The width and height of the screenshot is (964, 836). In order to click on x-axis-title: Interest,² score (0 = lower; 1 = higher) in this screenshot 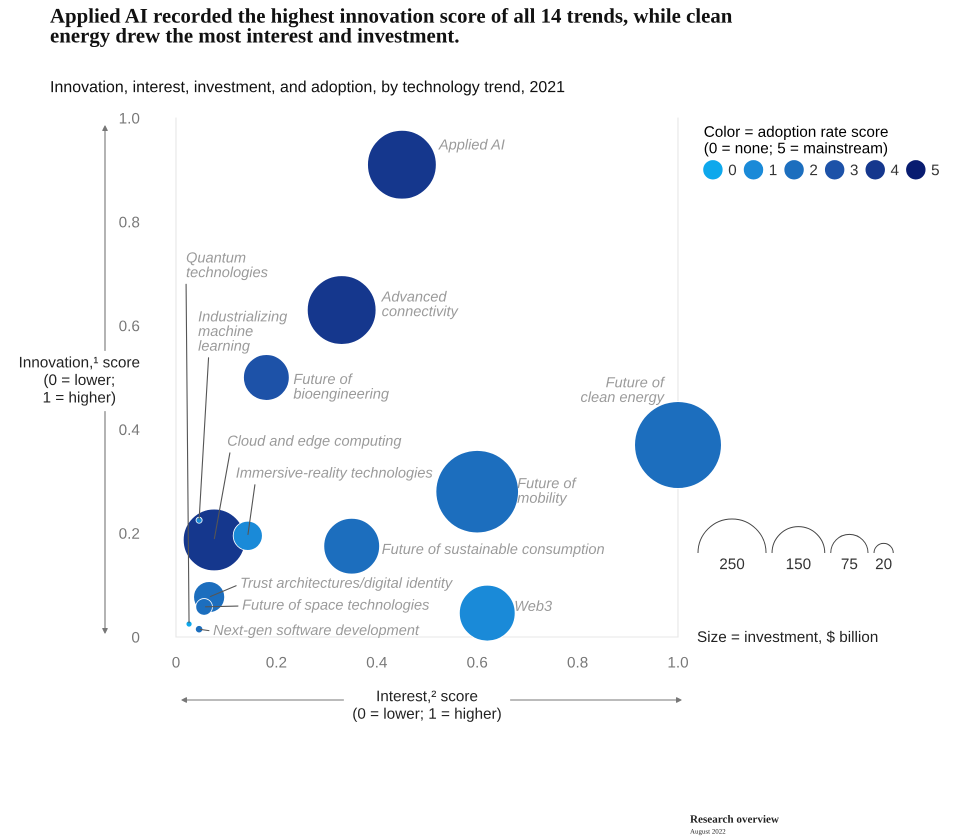, I will do `click(427, 706)`.